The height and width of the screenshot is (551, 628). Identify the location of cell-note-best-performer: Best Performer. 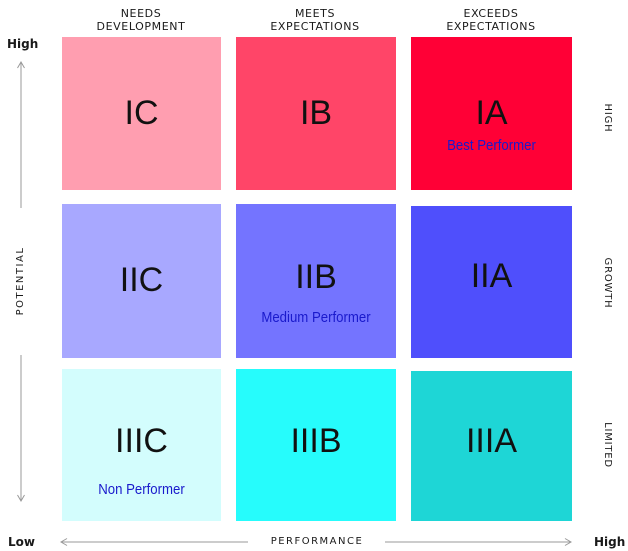
(491, 145).